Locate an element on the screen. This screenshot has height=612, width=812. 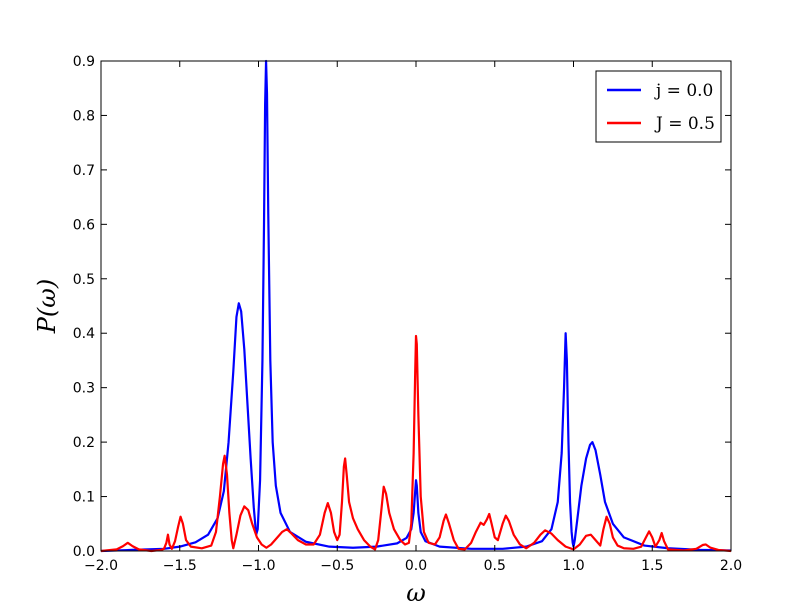
x-tick-label: 2.0 is located at coordinates (731, 566).